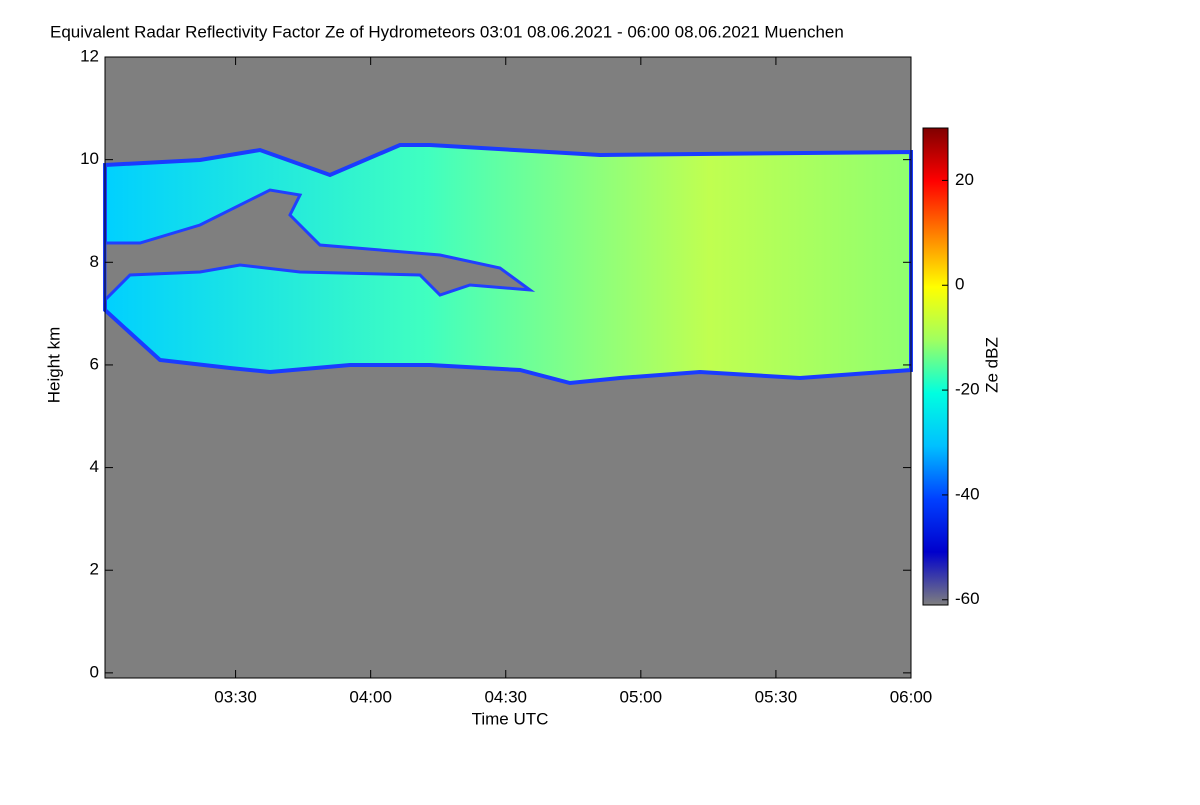 This screenshot has width=1200, height=805. Describe the element at coordinates (641, 696) in the screenshot. I see `x-tick-label: 05:00` at that location.